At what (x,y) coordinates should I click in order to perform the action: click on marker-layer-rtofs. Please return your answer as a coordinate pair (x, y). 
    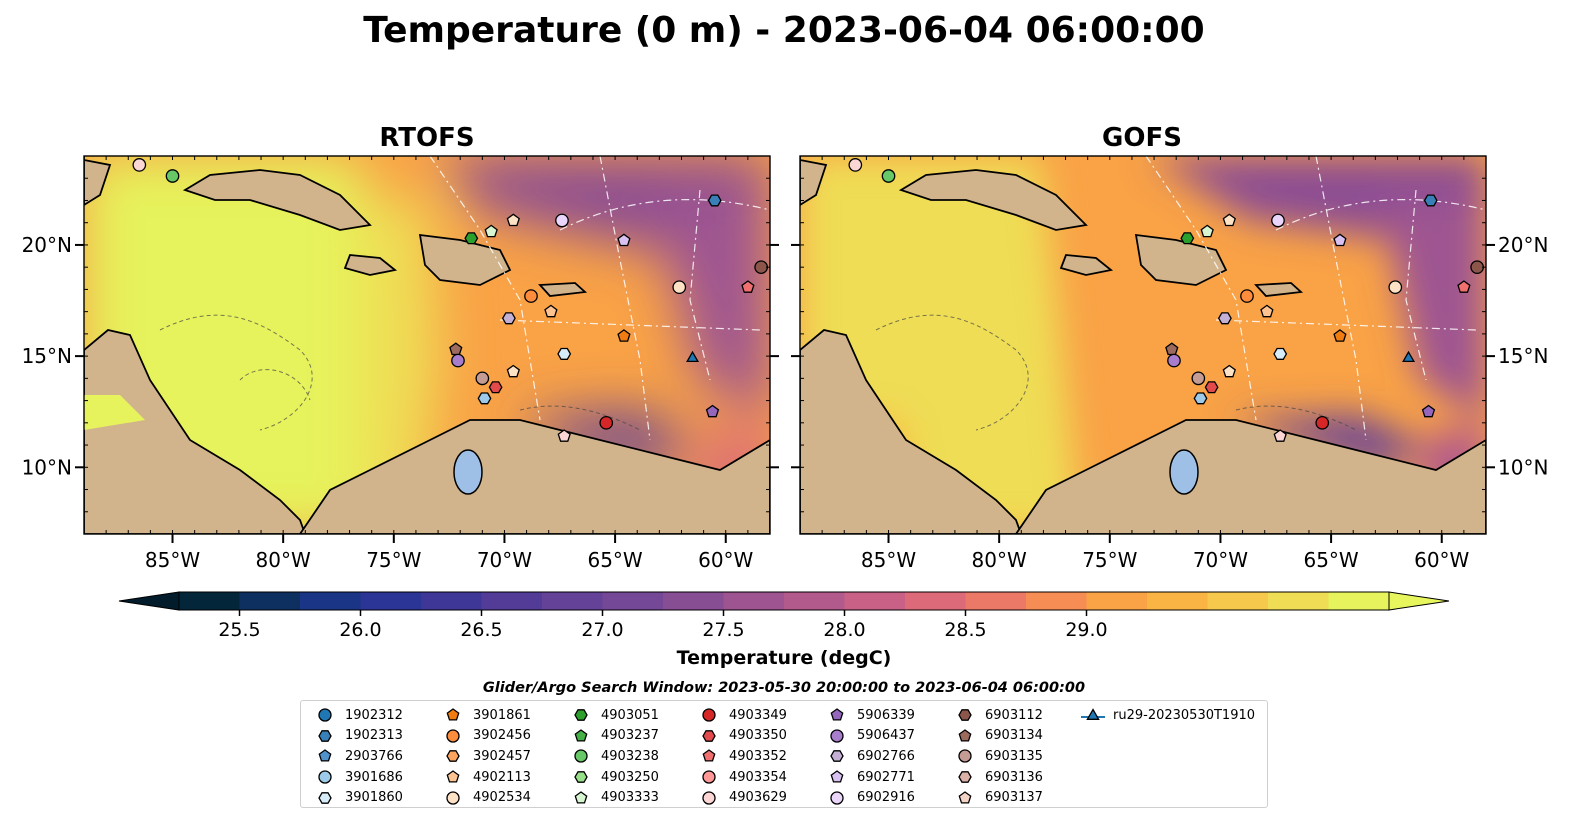
    Looking at the image, I should click on (450, 300).